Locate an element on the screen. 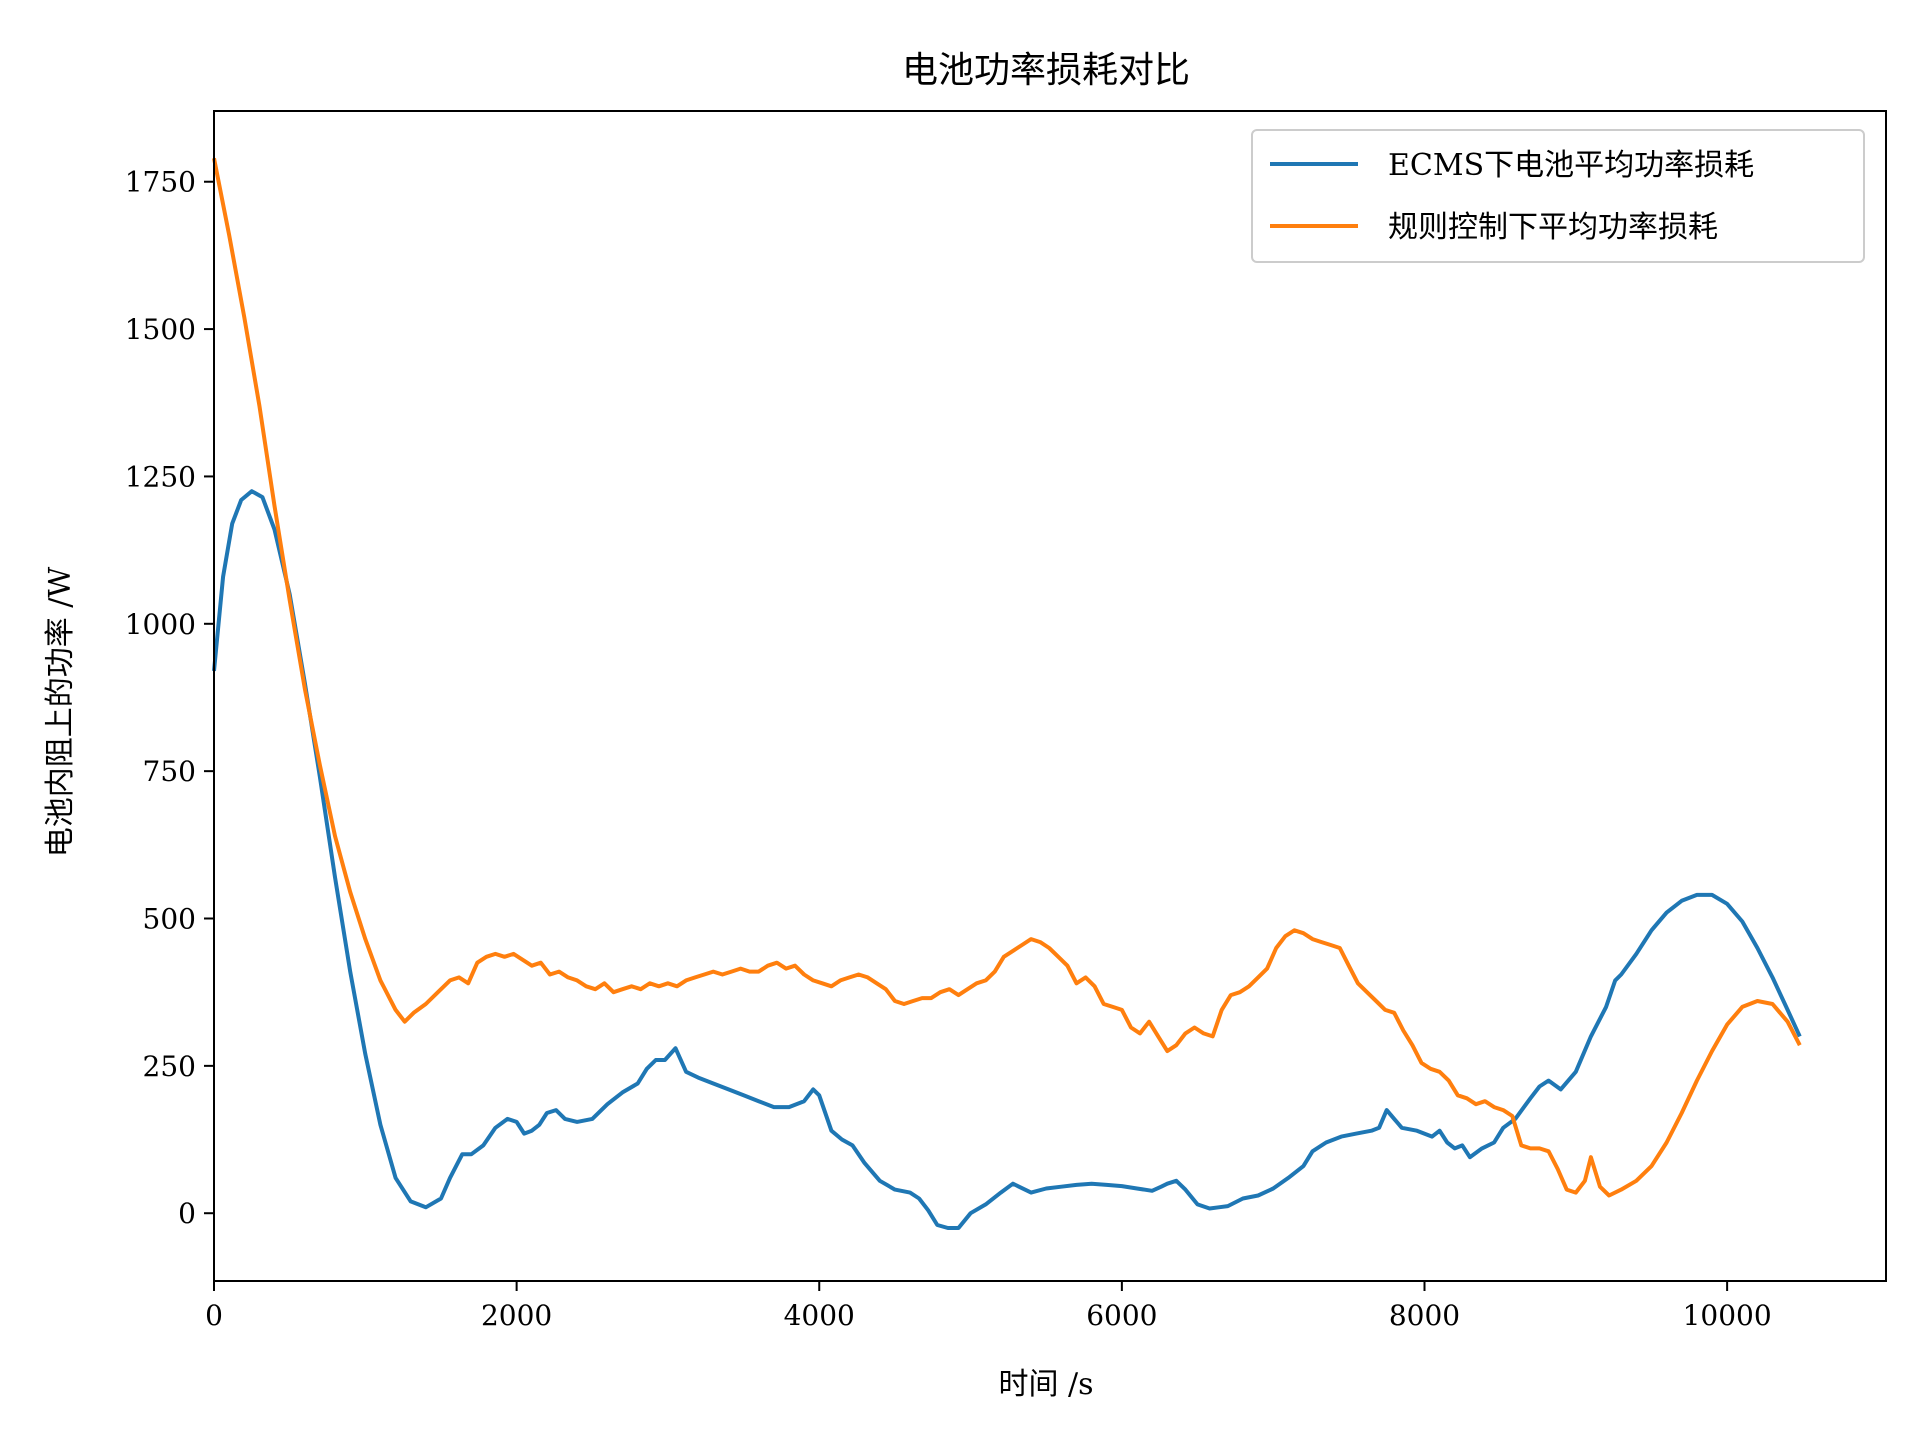  y-tick-label: 1750 is located at coordinates (160, 182).